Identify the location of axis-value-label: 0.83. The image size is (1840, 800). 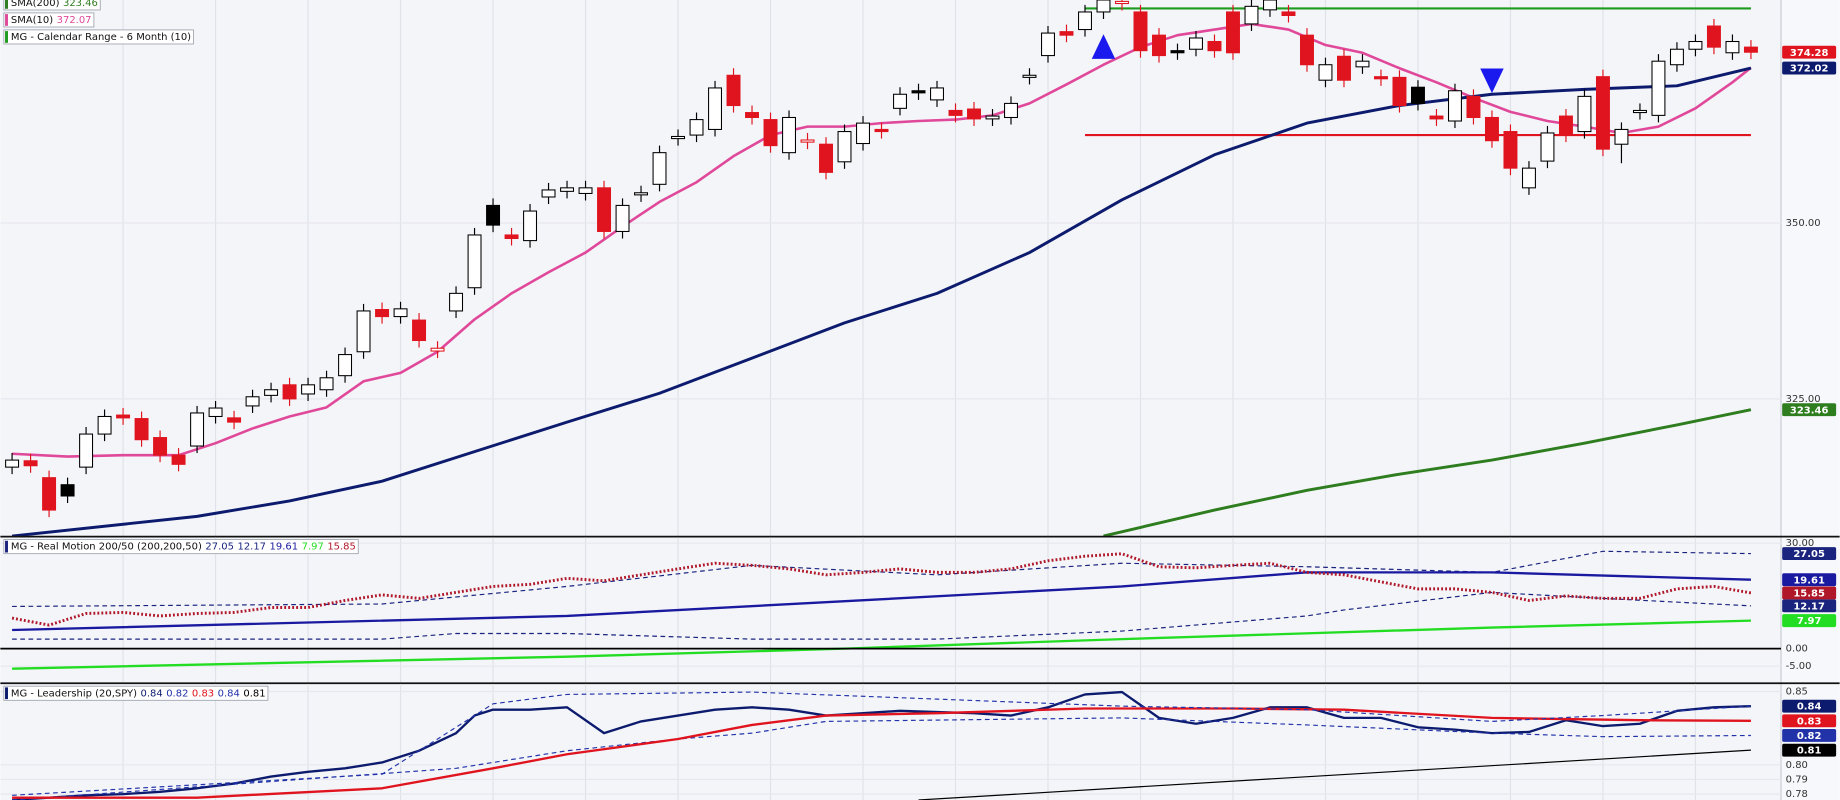
(1809, 721).